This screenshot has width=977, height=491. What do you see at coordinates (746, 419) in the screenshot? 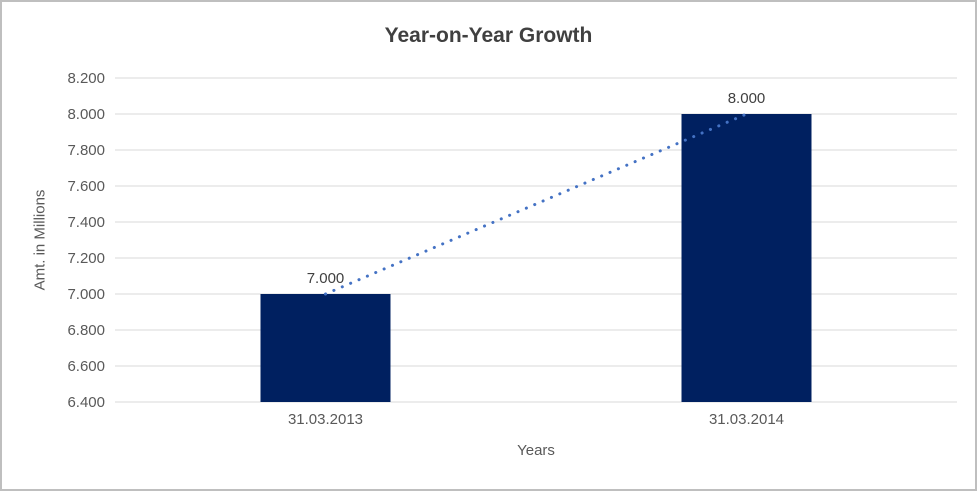
I see `x-tick-label: 31.03.2014` at bounding box center [746, 419].